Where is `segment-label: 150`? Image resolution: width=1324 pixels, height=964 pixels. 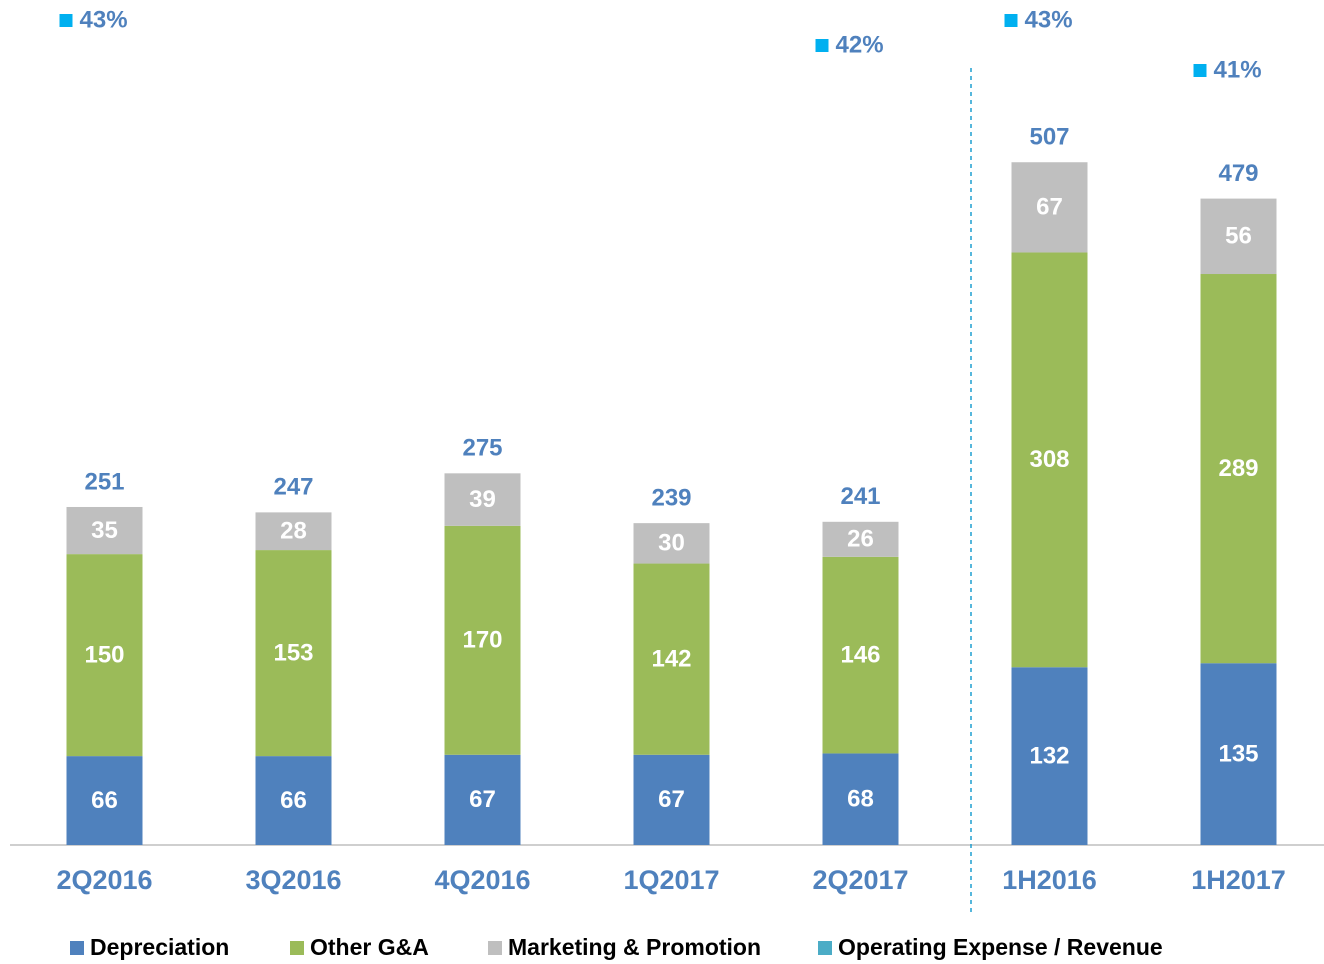
segment-label: 150 is located at coordinates (104, 654).